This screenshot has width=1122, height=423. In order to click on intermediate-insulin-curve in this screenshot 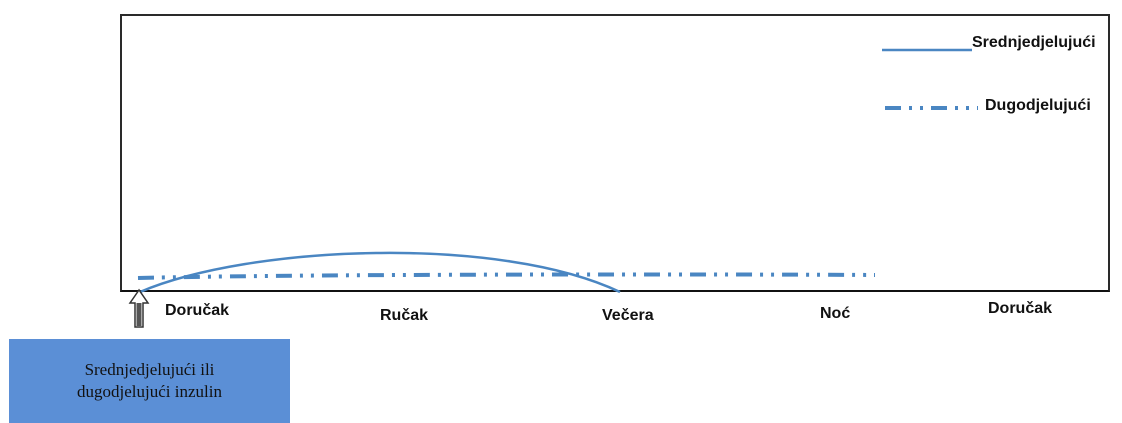, I will do `click(380, 272)`.